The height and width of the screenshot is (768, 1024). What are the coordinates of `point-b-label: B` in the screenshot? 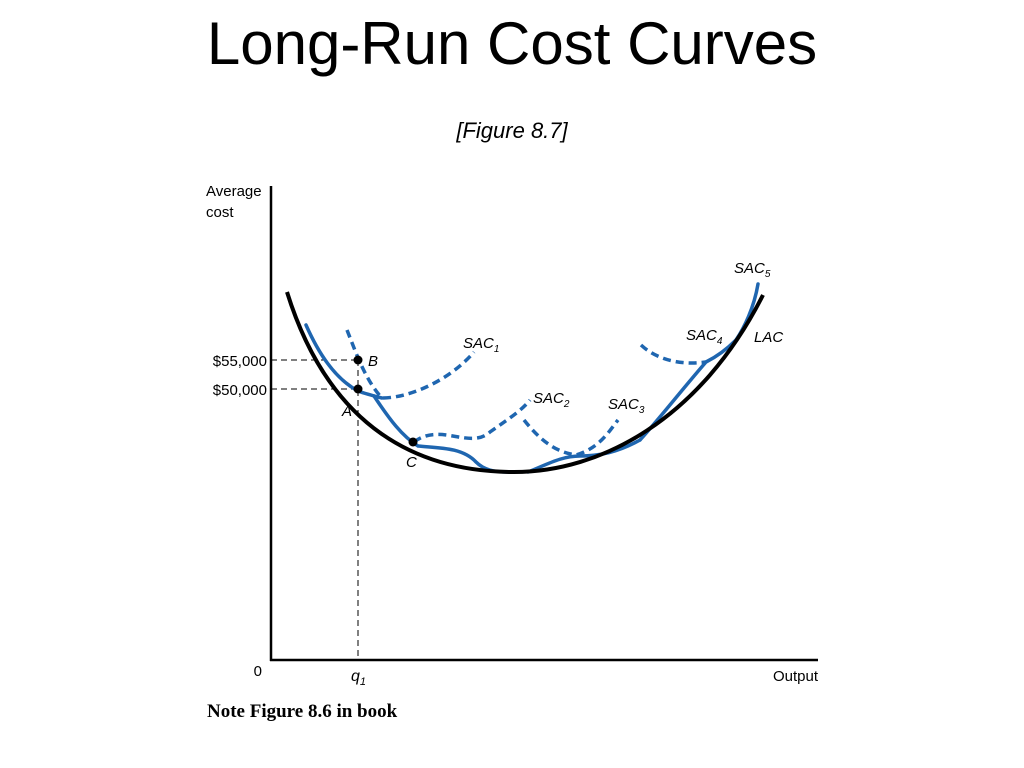 It's located at (373, 361).